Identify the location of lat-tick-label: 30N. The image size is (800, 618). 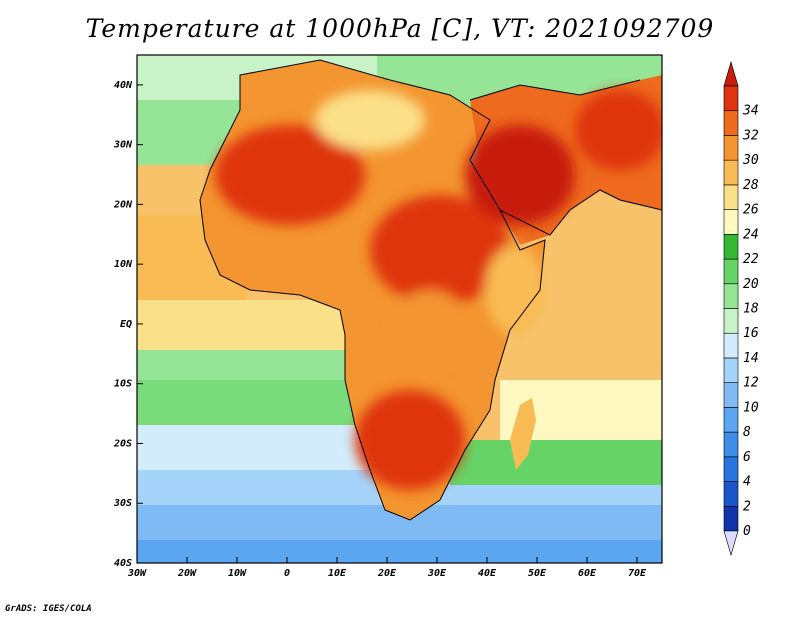
(123, 145).